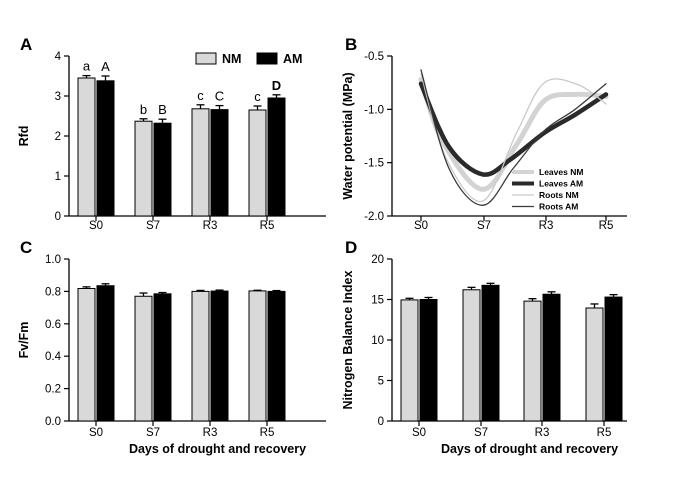 This screenshot has width=685, height=483. Describe the element at coordinates (377, 301) in the screenshot. I see `y-tick-label: 15` at that location.